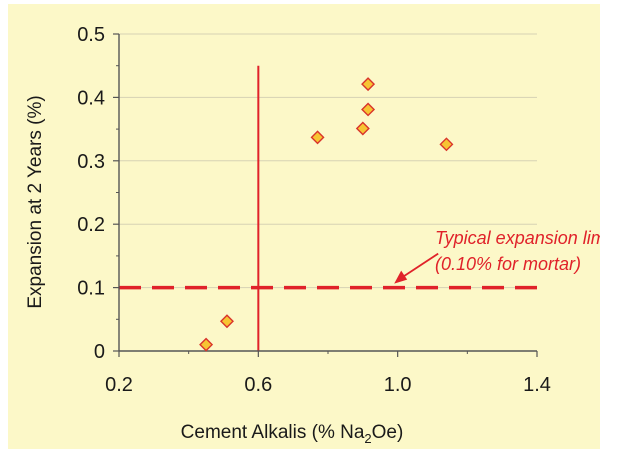 The image size is (644, 453). What do you see at coordinates (398, 385) in the screenshot?
I see `x-tick-label: 1.0` at bounding box center [398, 385].